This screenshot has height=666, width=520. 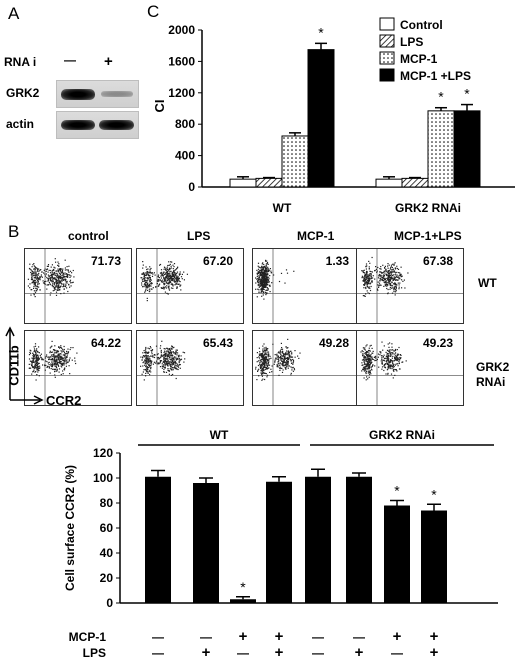 I want to click on flow-plot-svg, so click(x=410, y=286).